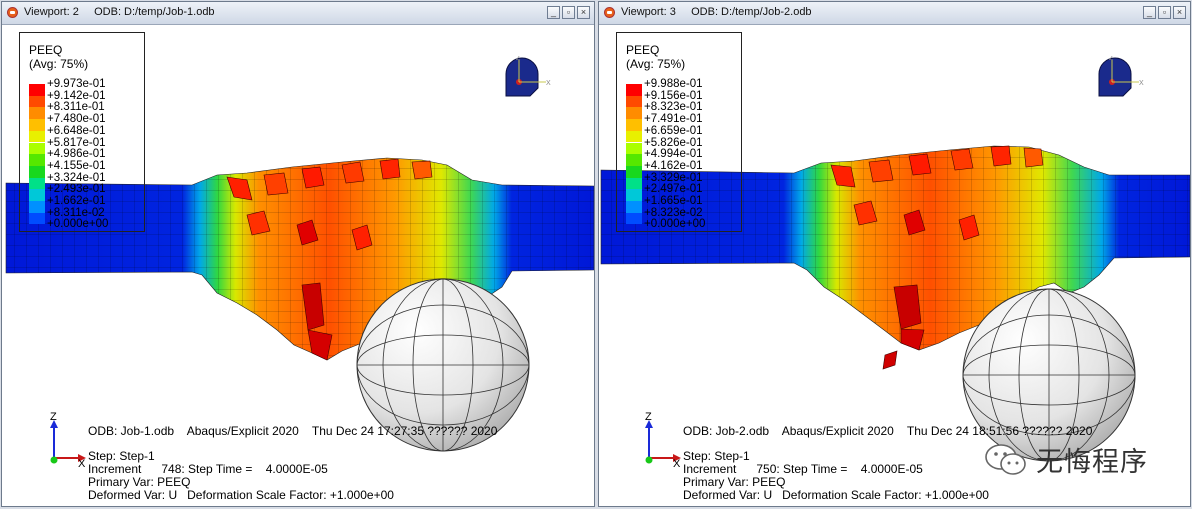 This screenshot has height=509, width=1192. I want to click on legend-value: +3.324e-01, so click(76, 177).